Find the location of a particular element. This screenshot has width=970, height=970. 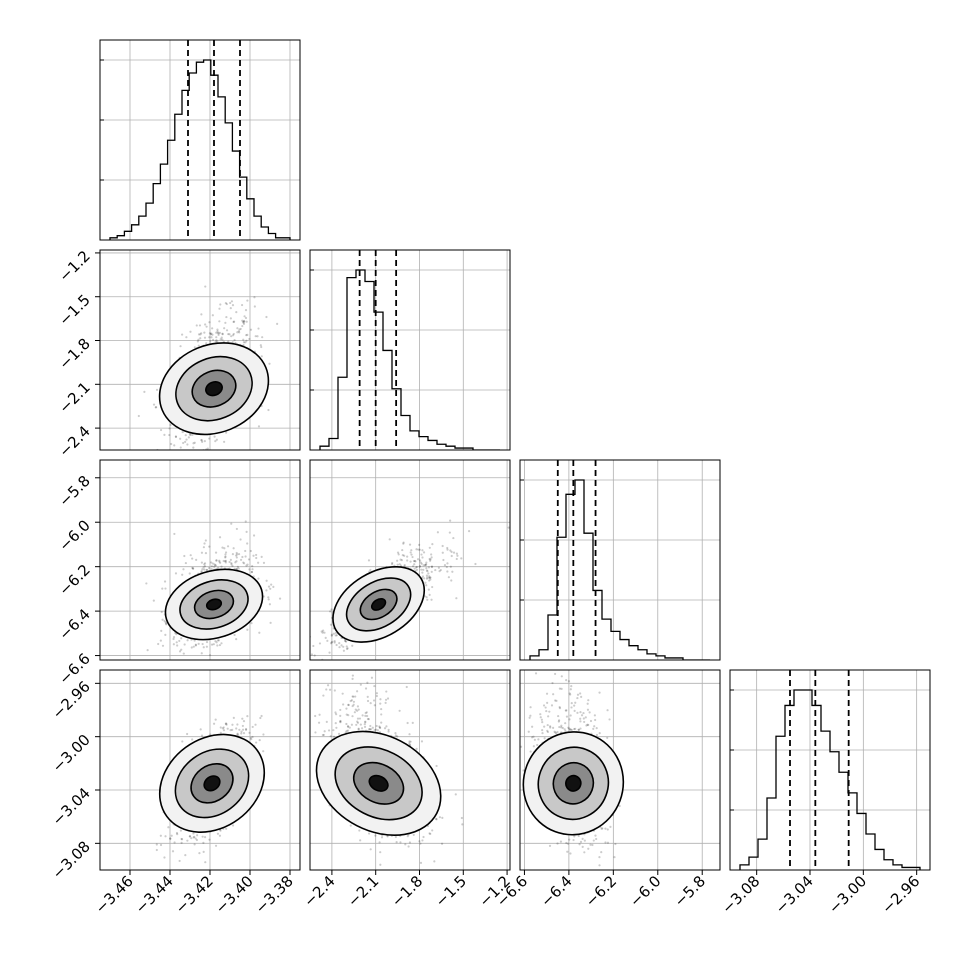

histogram-step is located at coordinates (409, 359).